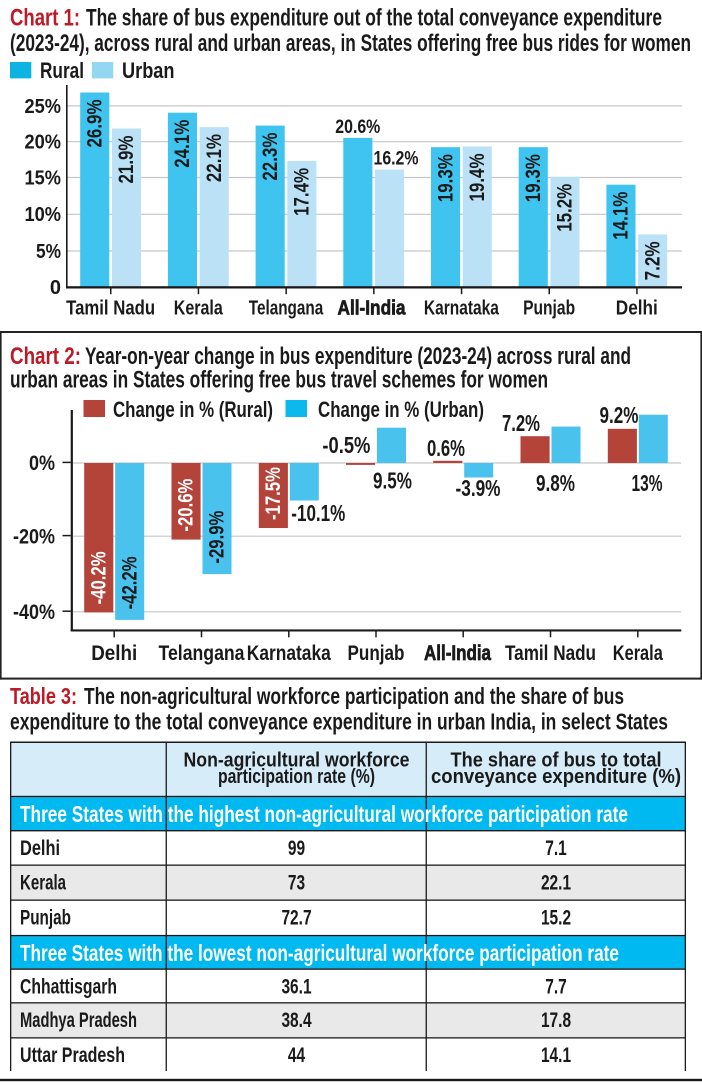  I want to click on svg-text: 22.3%, so click(270, 156).